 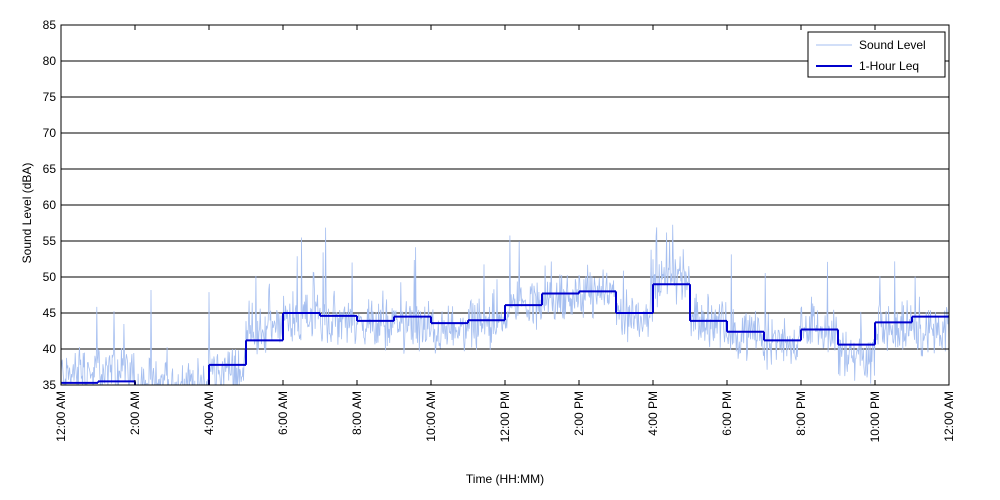 I want to click on y-tick-label: 45, so click(x=50, y=313).